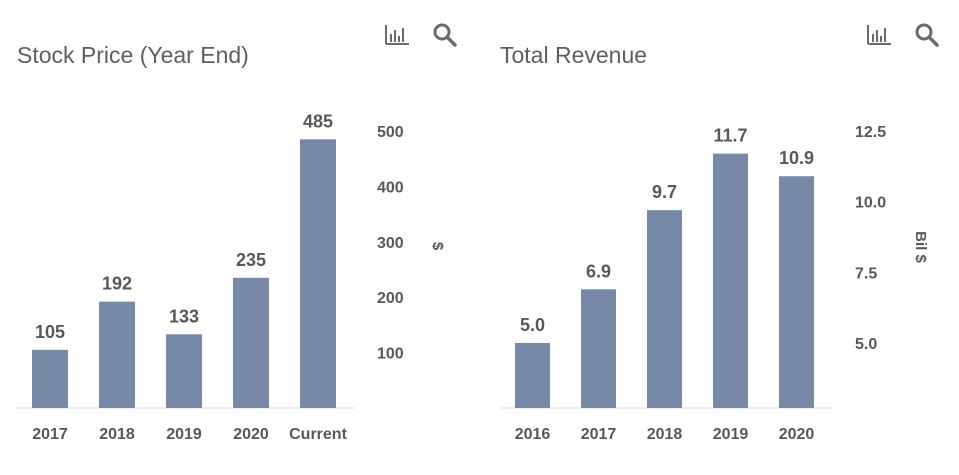 The width and height of the screenshot is (959, 475). Describe the element at coordinates (318, 434) in the screenshot. I see `x-tick-label: Current` at that location.